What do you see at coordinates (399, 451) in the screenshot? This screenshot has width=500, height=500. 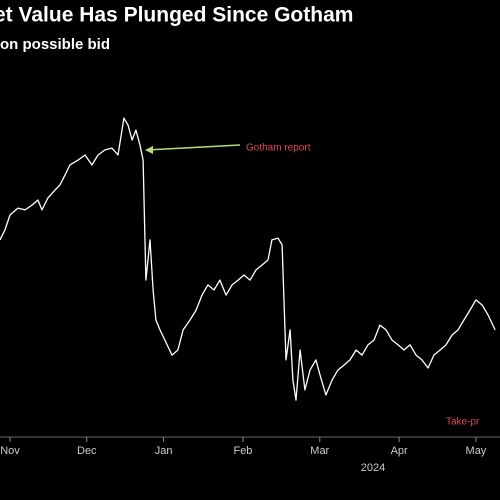 I see `x-tick-label: Apr` at bounding box center [399, 451].